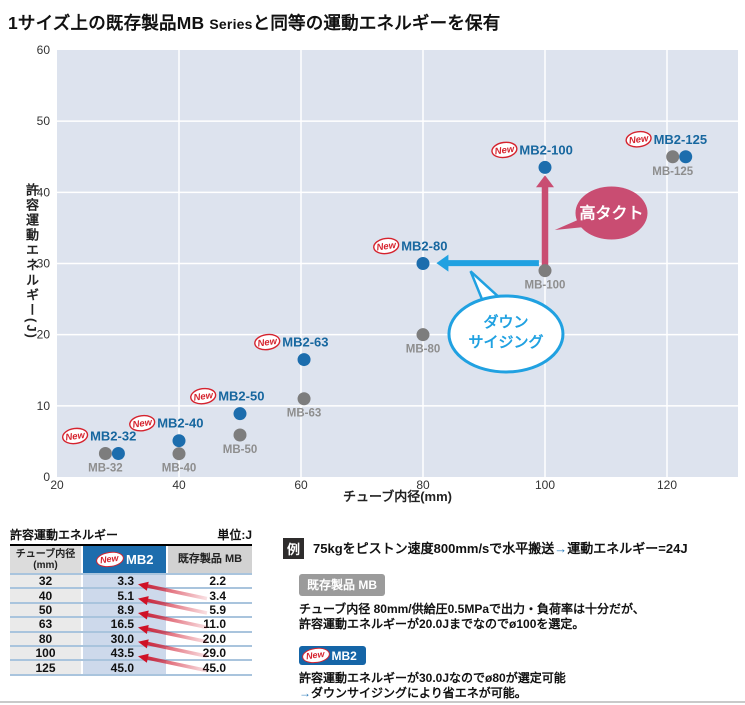  What do you see at coordinates (423, 350) in the screenshot?
I see `mb-label-80: MB-80` at bounding box center [423, 350].